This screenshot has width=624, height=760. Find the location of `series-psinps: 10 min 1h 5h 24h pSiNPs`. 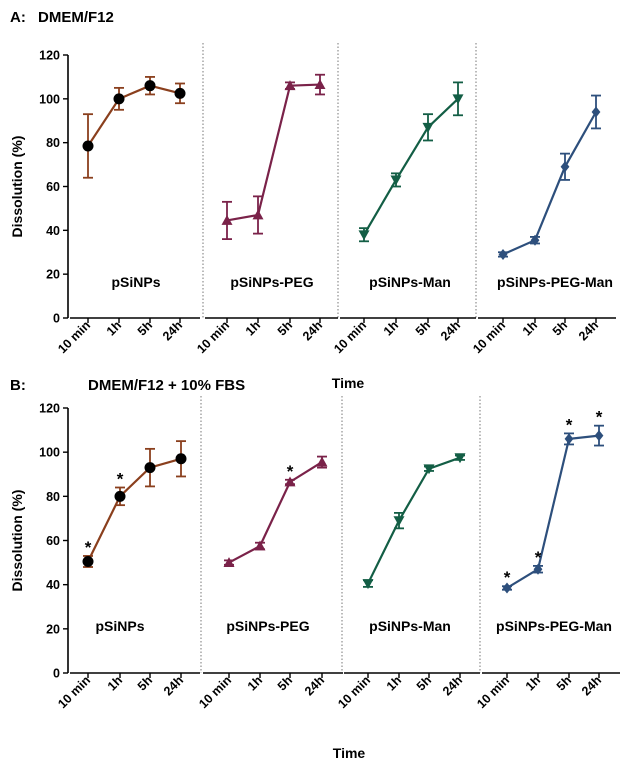

series-psinps: 10 min 1h 5h 24h pSiNPs is located at coordinates (127, 216).